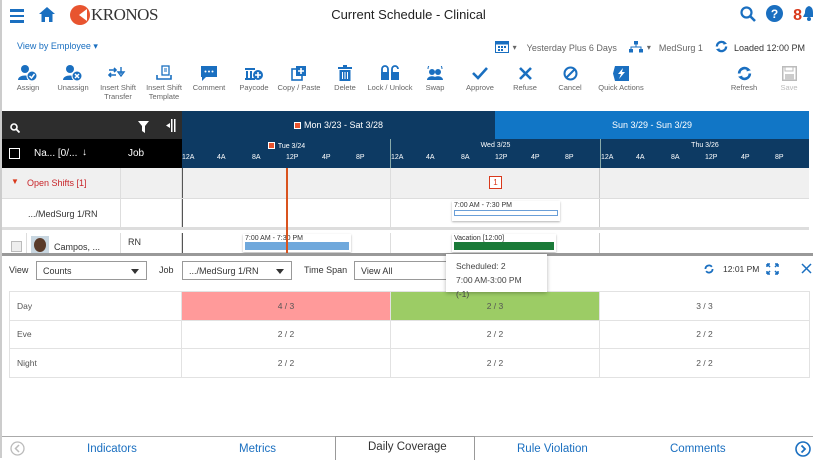 This screenshot has height=462, width=813. Describe the element at coordinates (326, 270) in the screenshot. I see `timespan-label: Time Span` at that location.